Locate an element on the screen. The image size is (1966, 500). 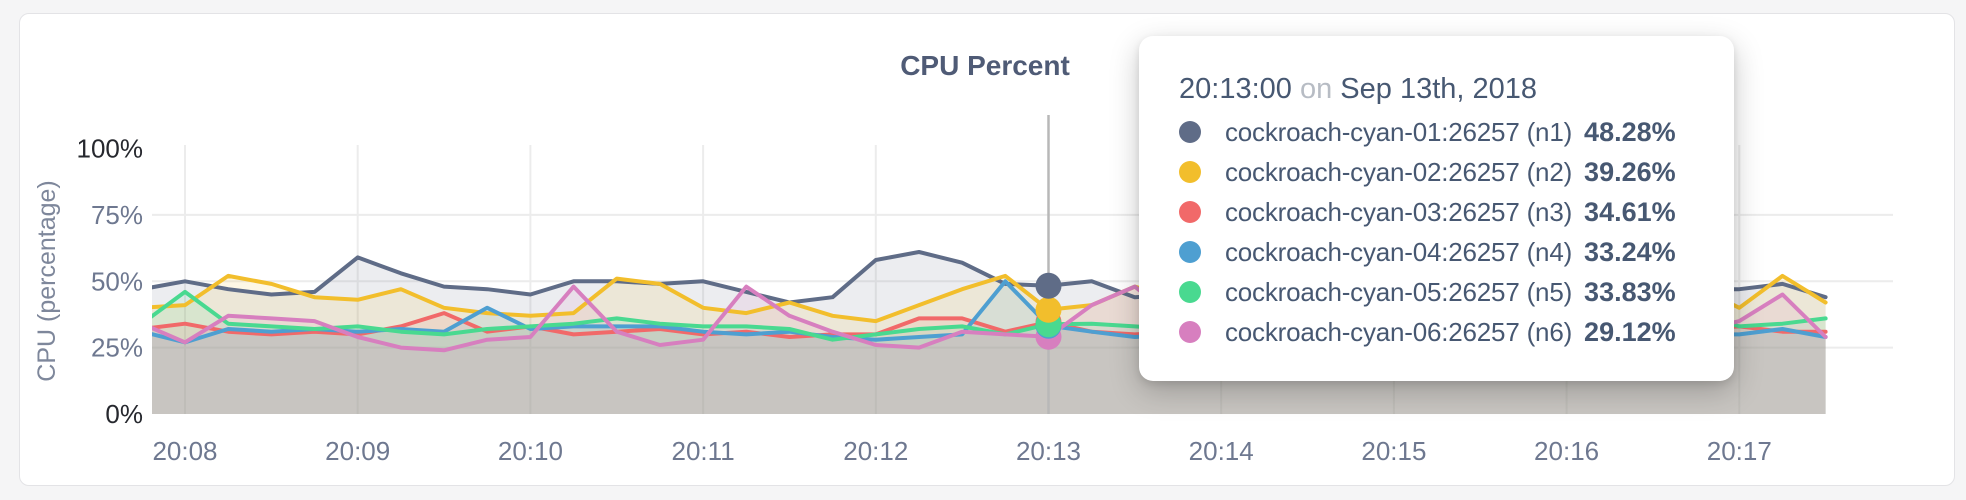
tooltip-row-value: 48.28% is located at coordinates (1630, 131).